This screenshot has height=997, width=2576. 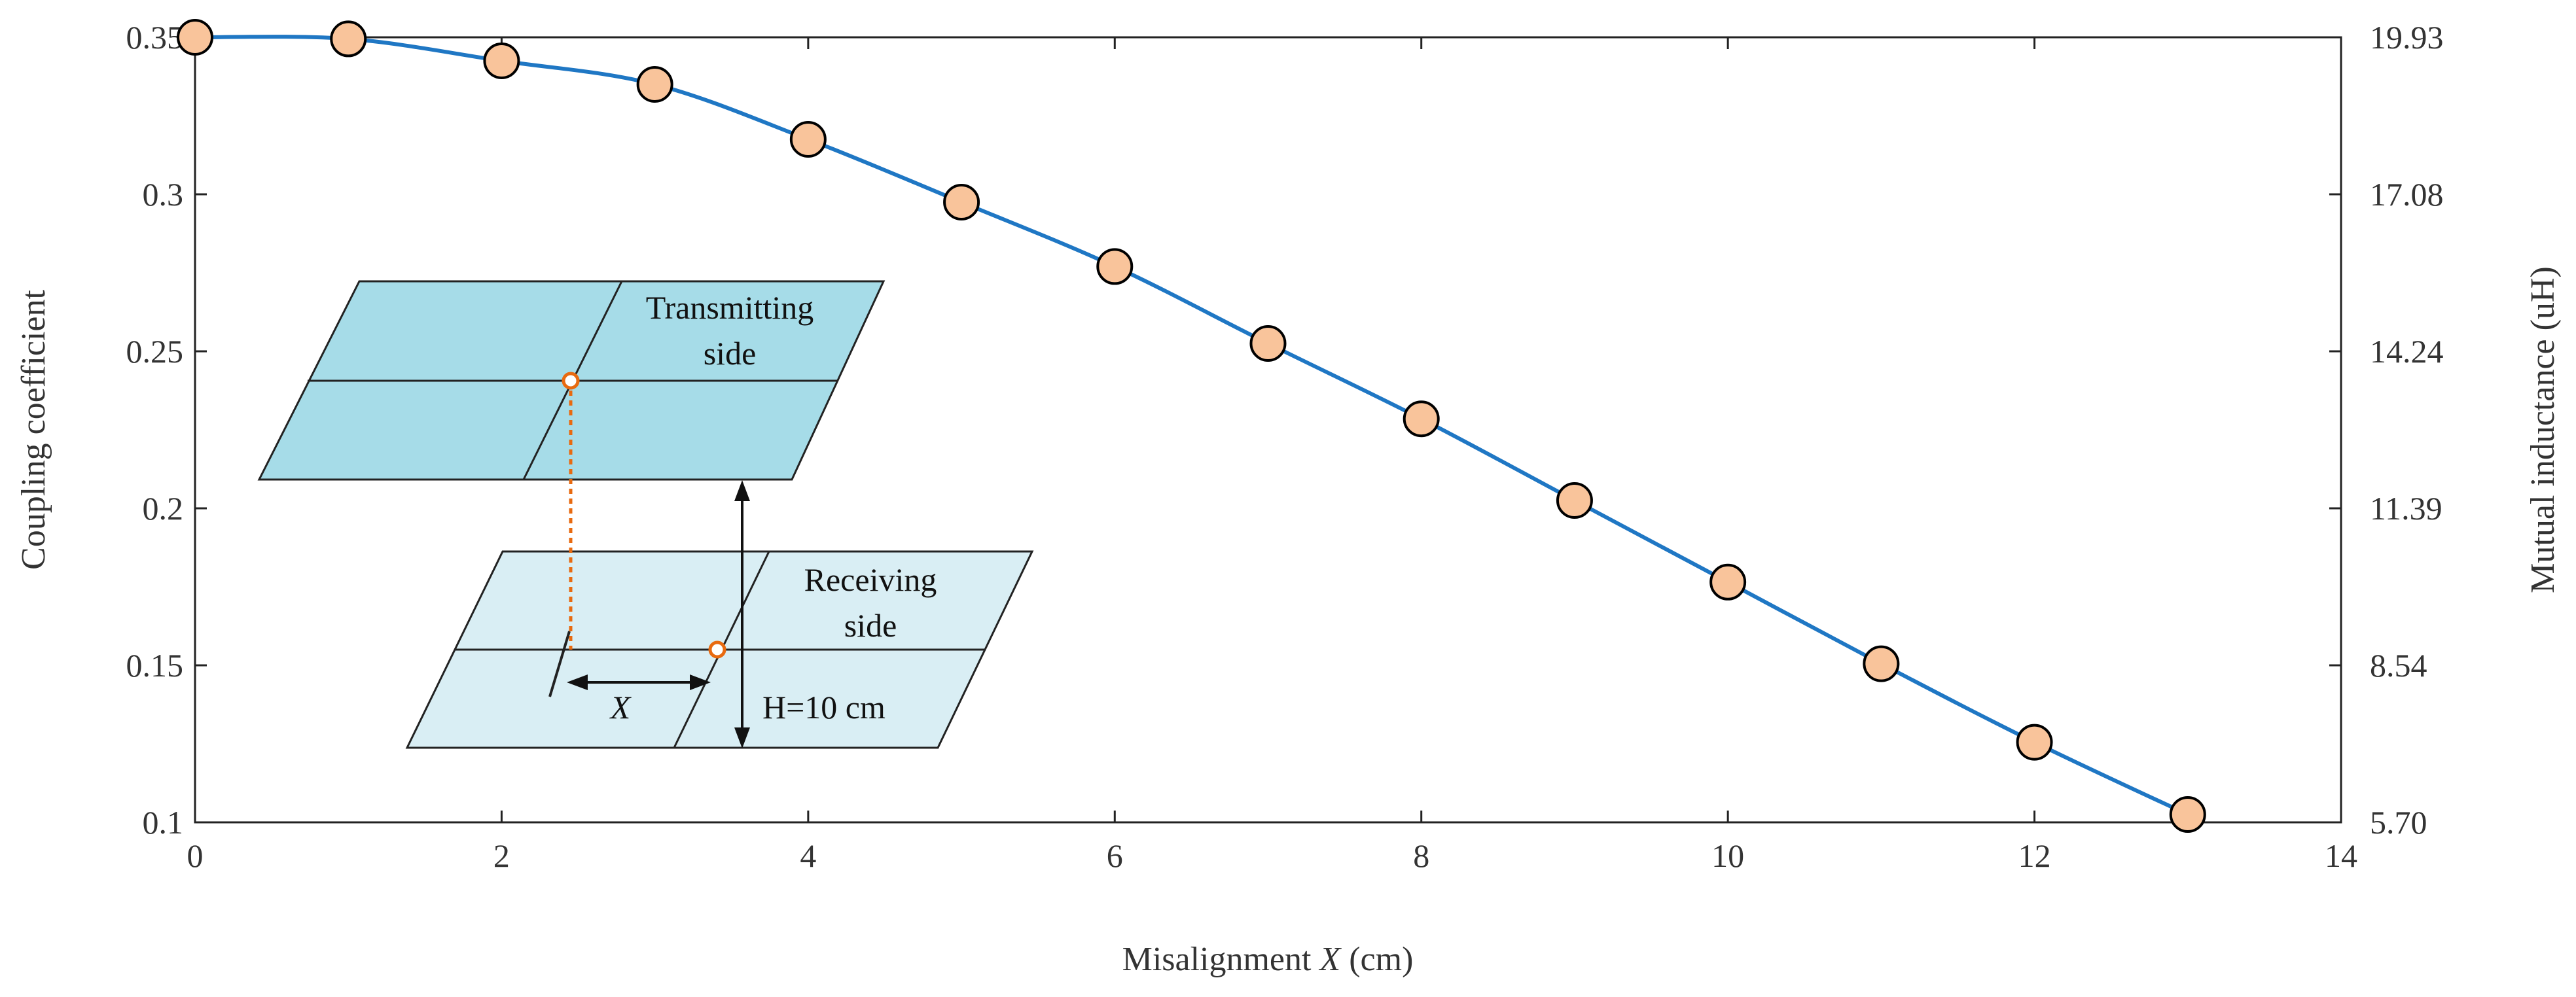 I want to click on x-tick-label: 0, so click(x=195, y=855).